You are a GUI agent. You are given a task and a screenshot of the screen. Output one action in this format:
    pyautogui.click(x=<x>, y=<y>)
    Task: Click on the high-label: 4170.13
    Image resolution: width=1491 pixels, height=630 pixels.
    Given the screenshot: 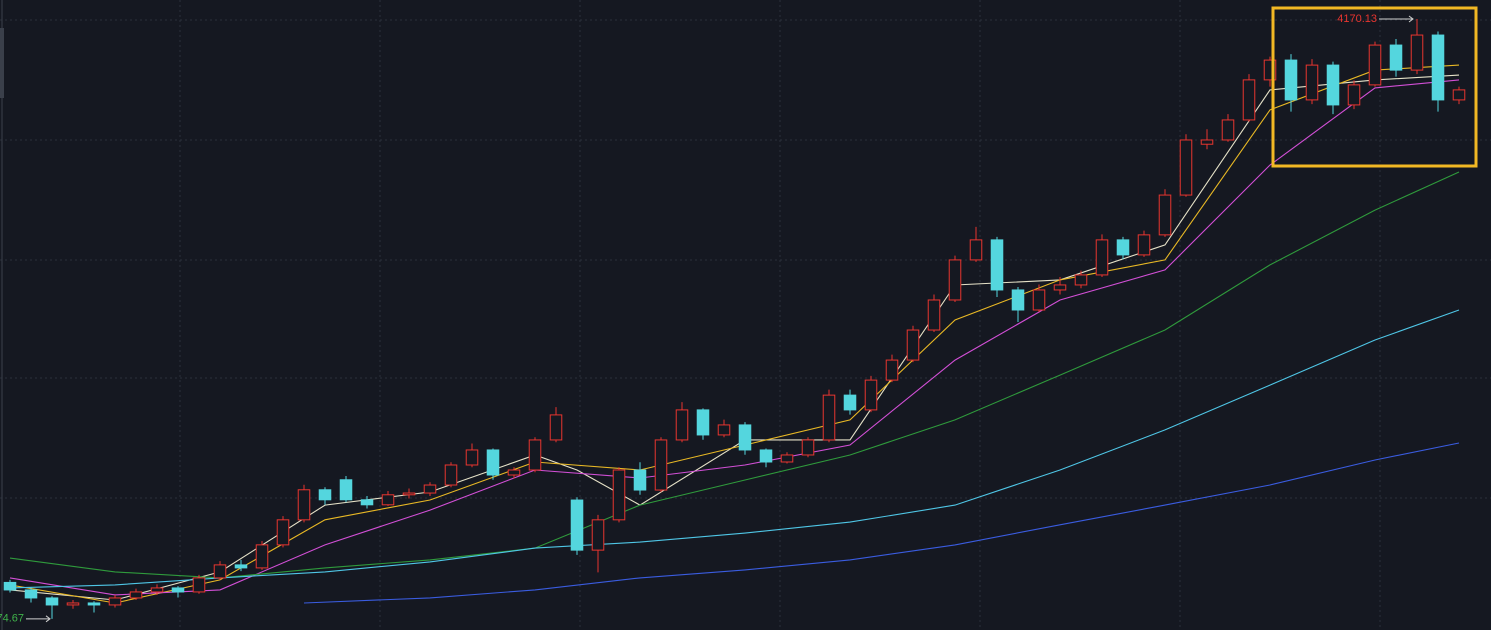 What is the action you would take?
    pyautogui.click(x=1357, y=19)
    